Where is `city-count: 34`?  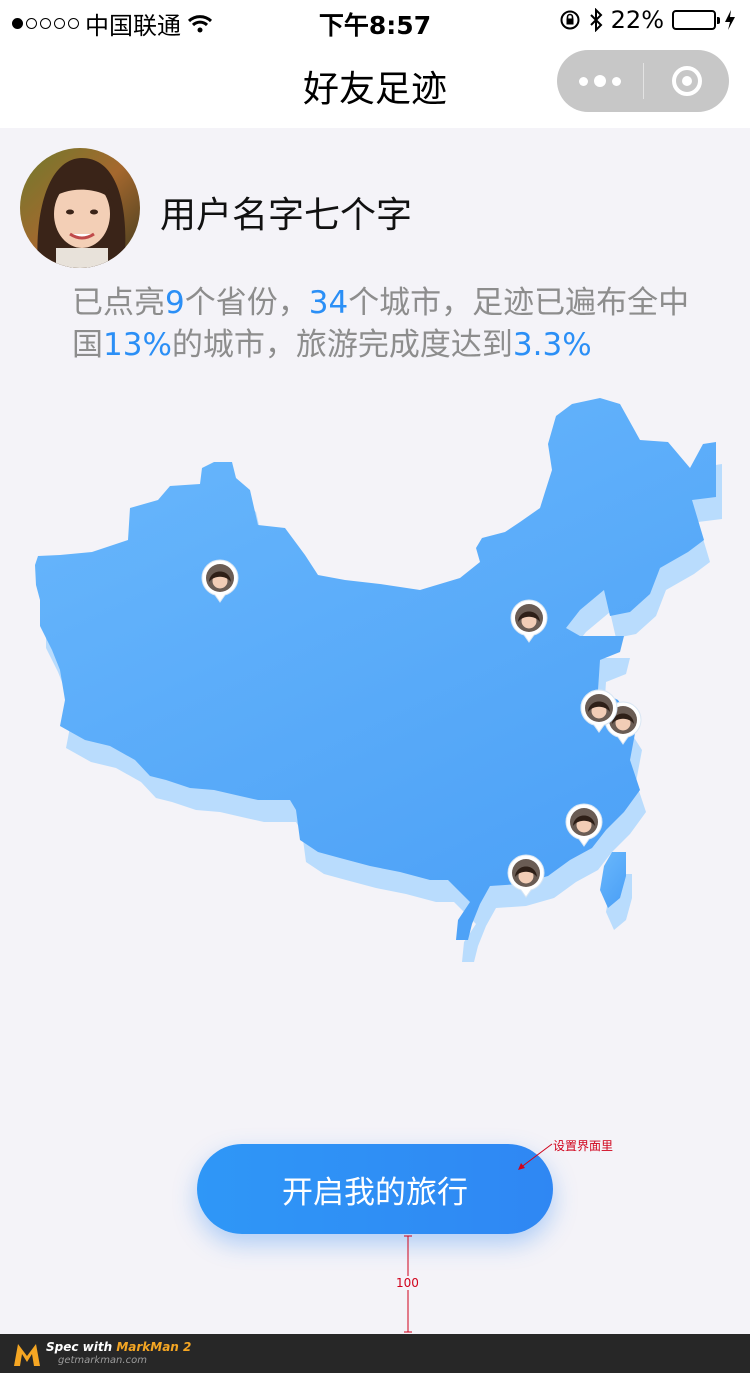 city-count: 34 is located at coordinates (328, 303).